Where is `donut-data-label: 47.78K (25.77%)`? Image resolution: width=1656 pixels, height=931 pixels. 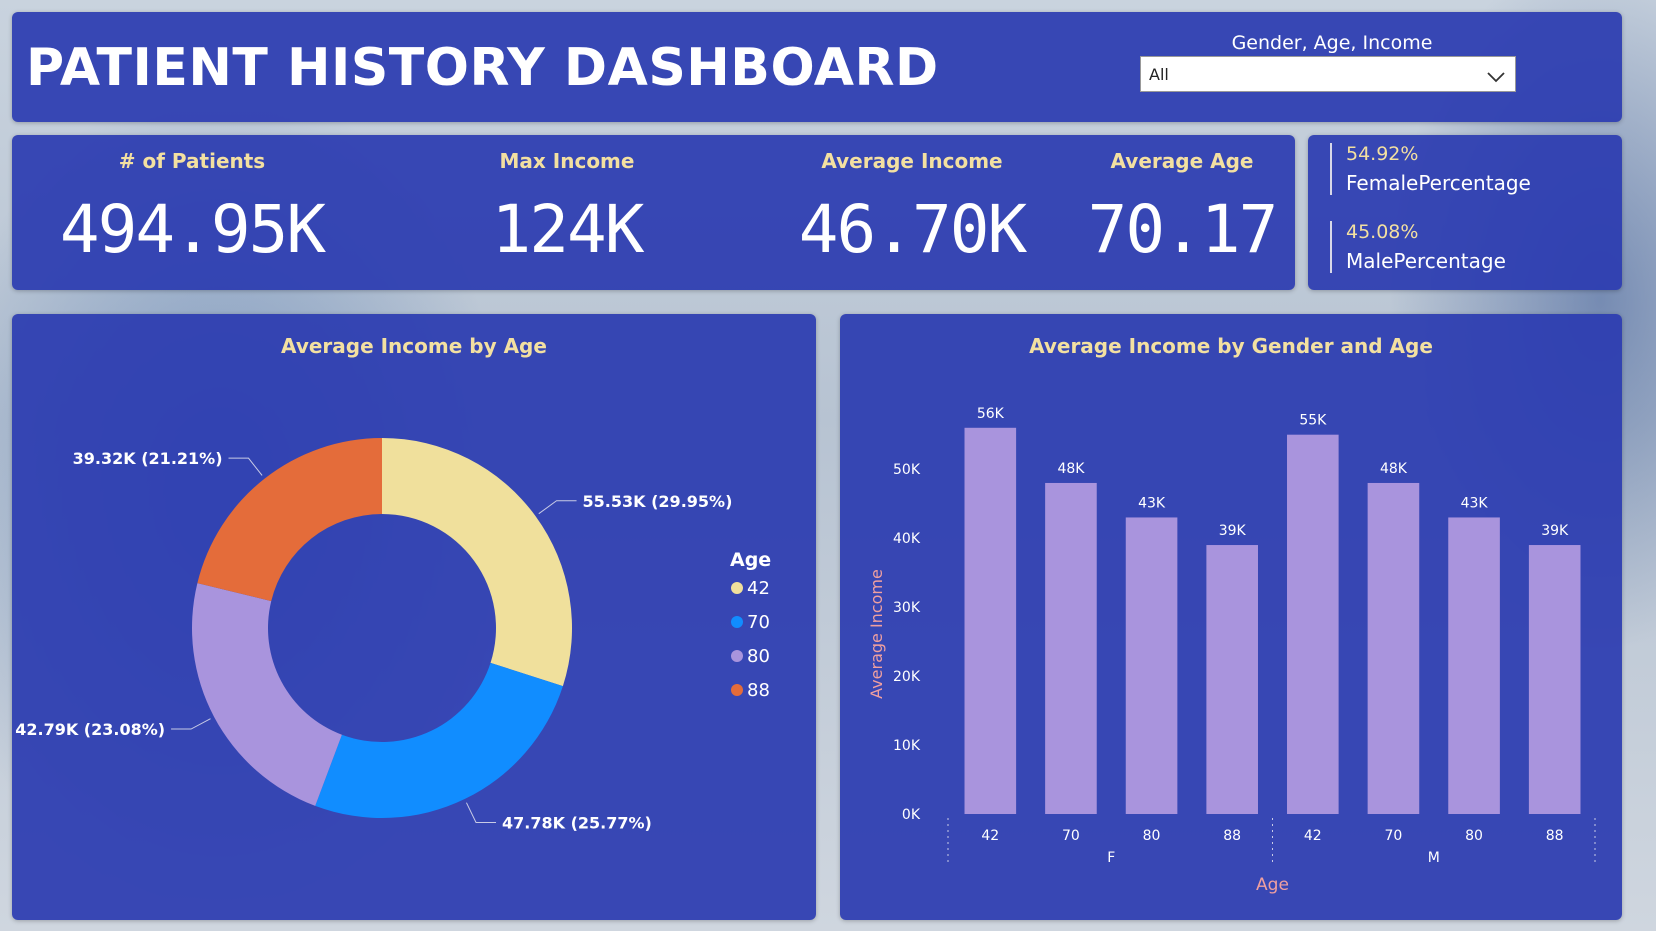
donut-data-label: 47.78K (25.77%) is located at coordinates (577, 822).